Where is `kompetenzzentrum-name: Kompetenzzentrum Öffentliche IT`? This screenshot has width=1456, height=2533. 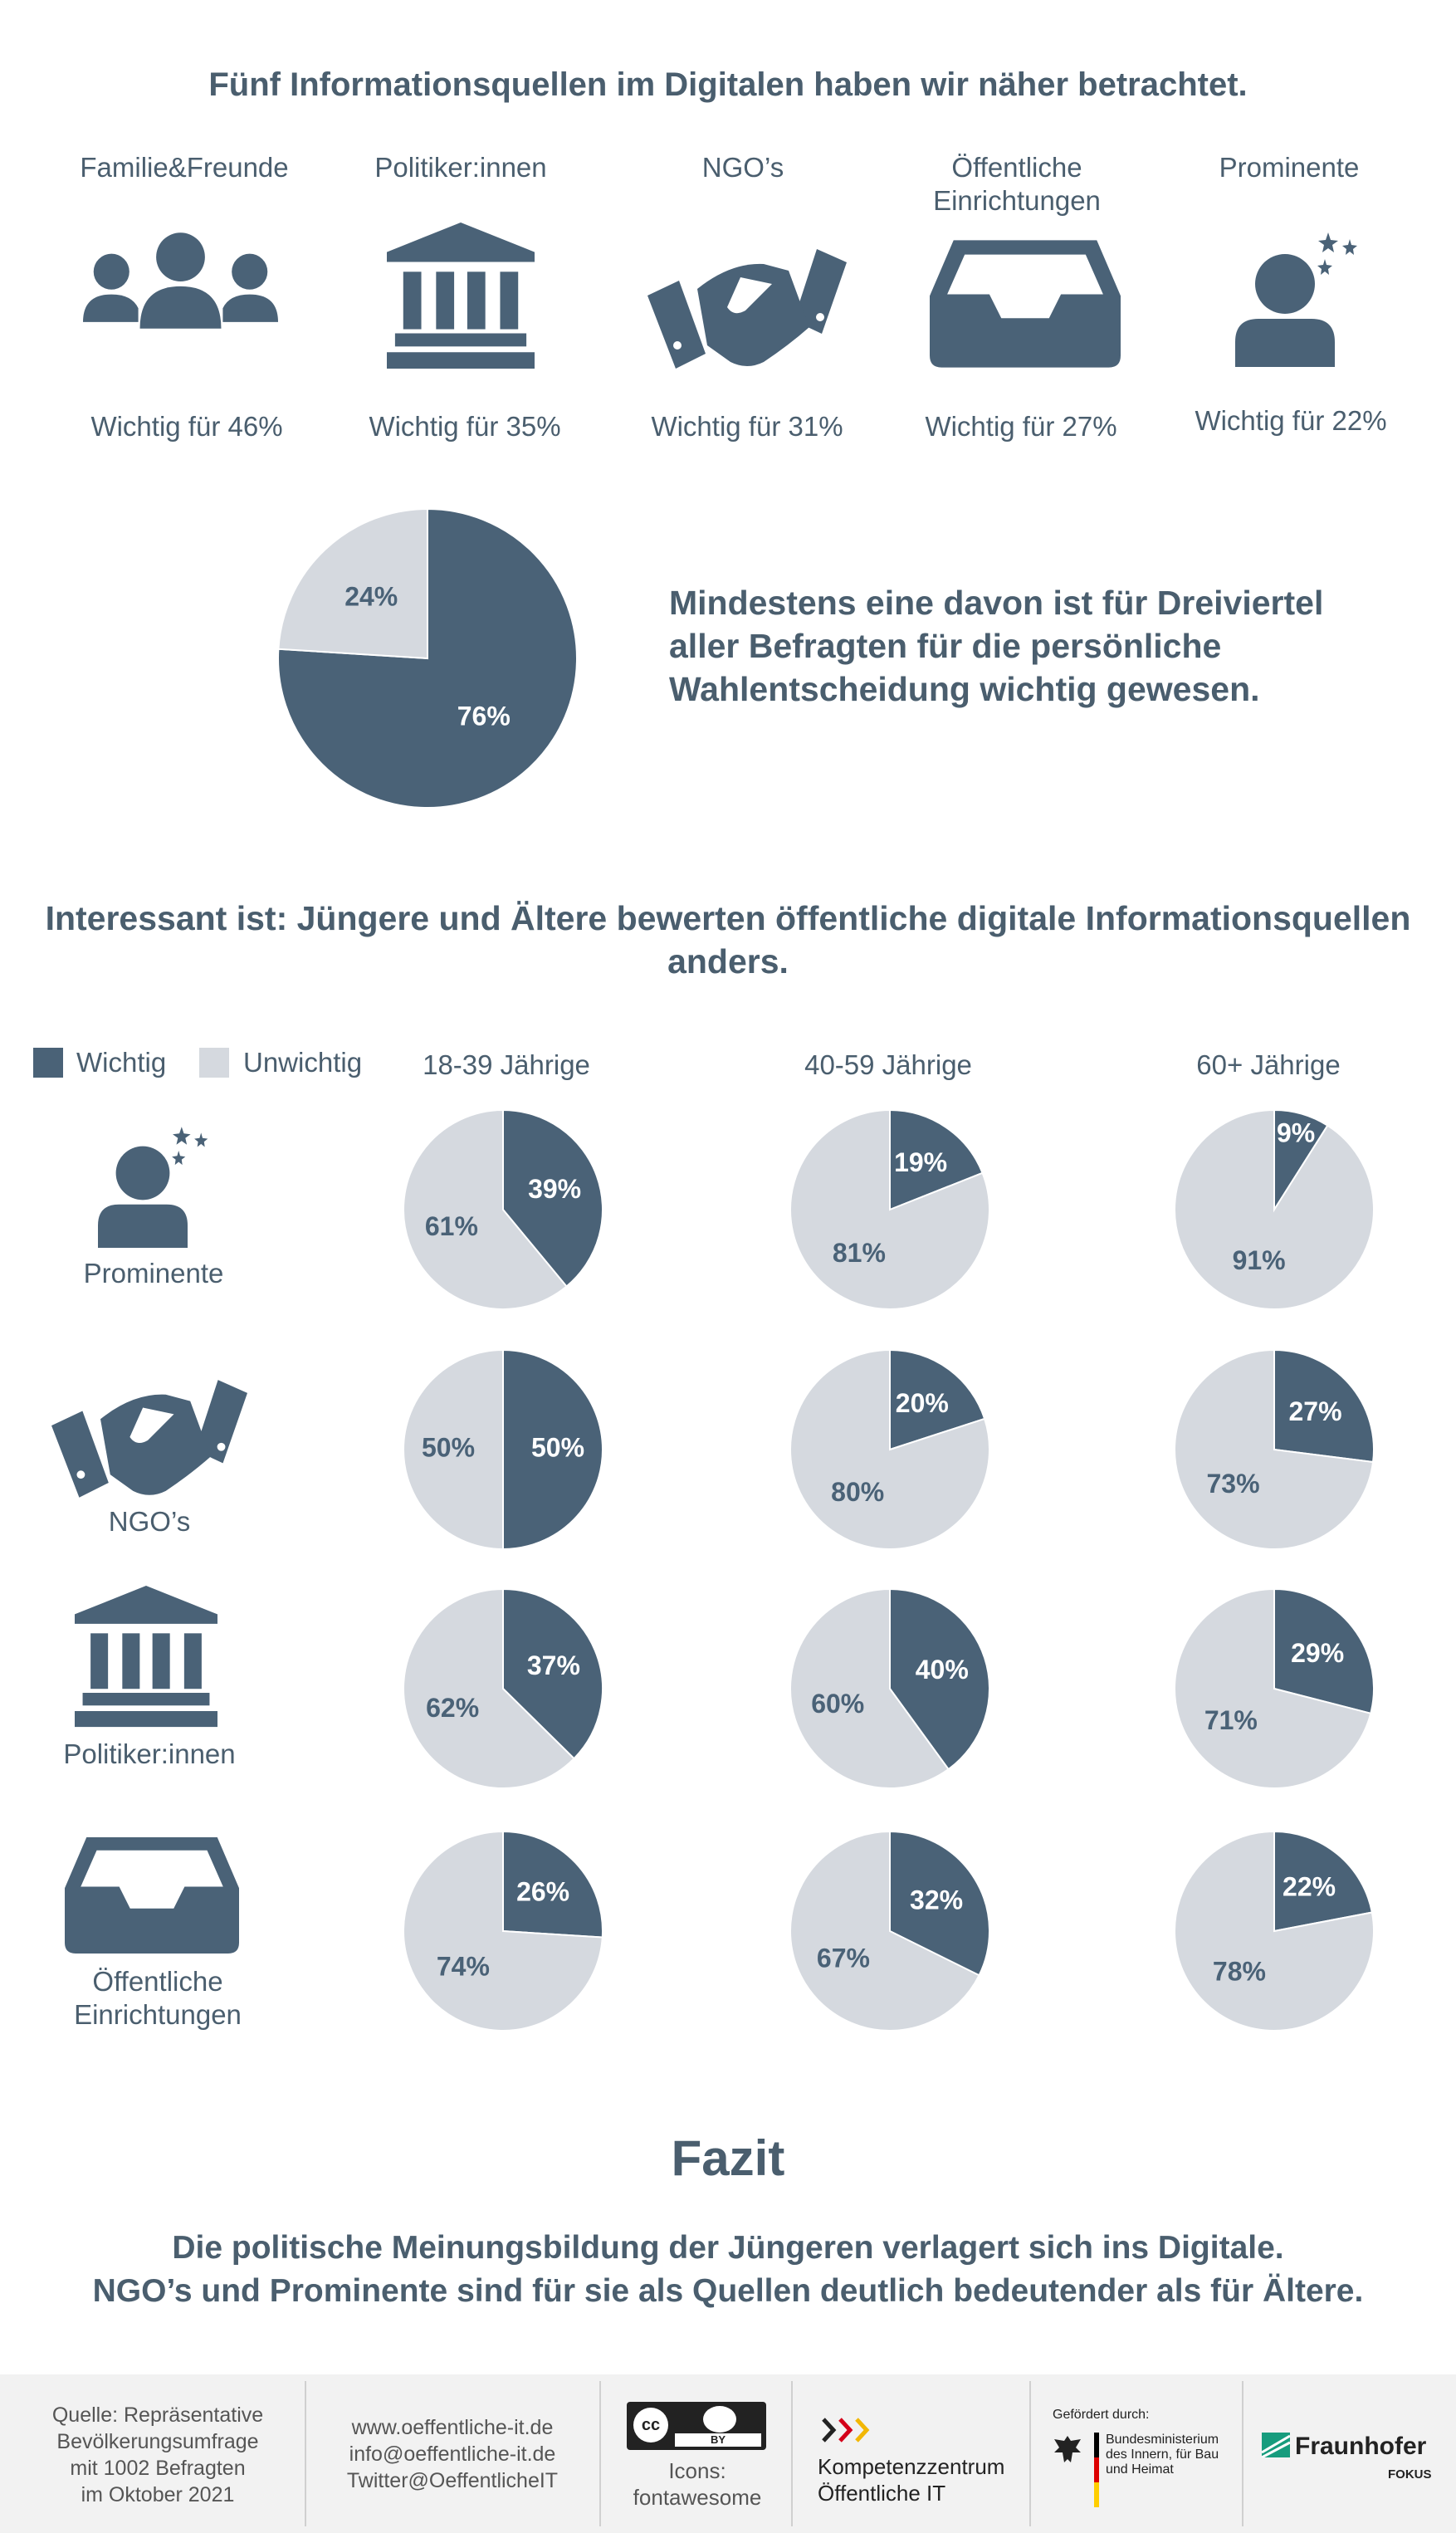 kompetenzzentrum-name: Kompetenzzentrum Öffentliche IT is located at coordinates (911, 2480).